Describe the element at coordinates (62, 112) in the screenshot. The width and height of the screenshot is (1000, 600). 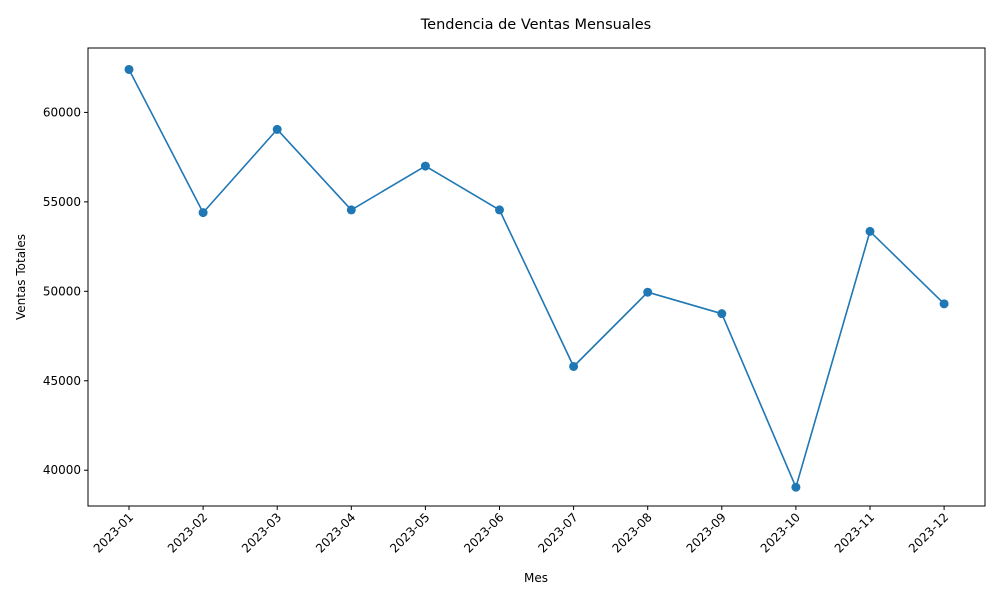
I see `y-tick-label: 60000` at that location.